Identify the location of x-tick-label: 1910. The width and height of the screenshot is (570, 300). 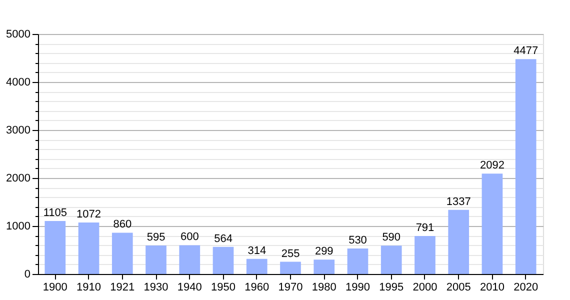
(89, 288).